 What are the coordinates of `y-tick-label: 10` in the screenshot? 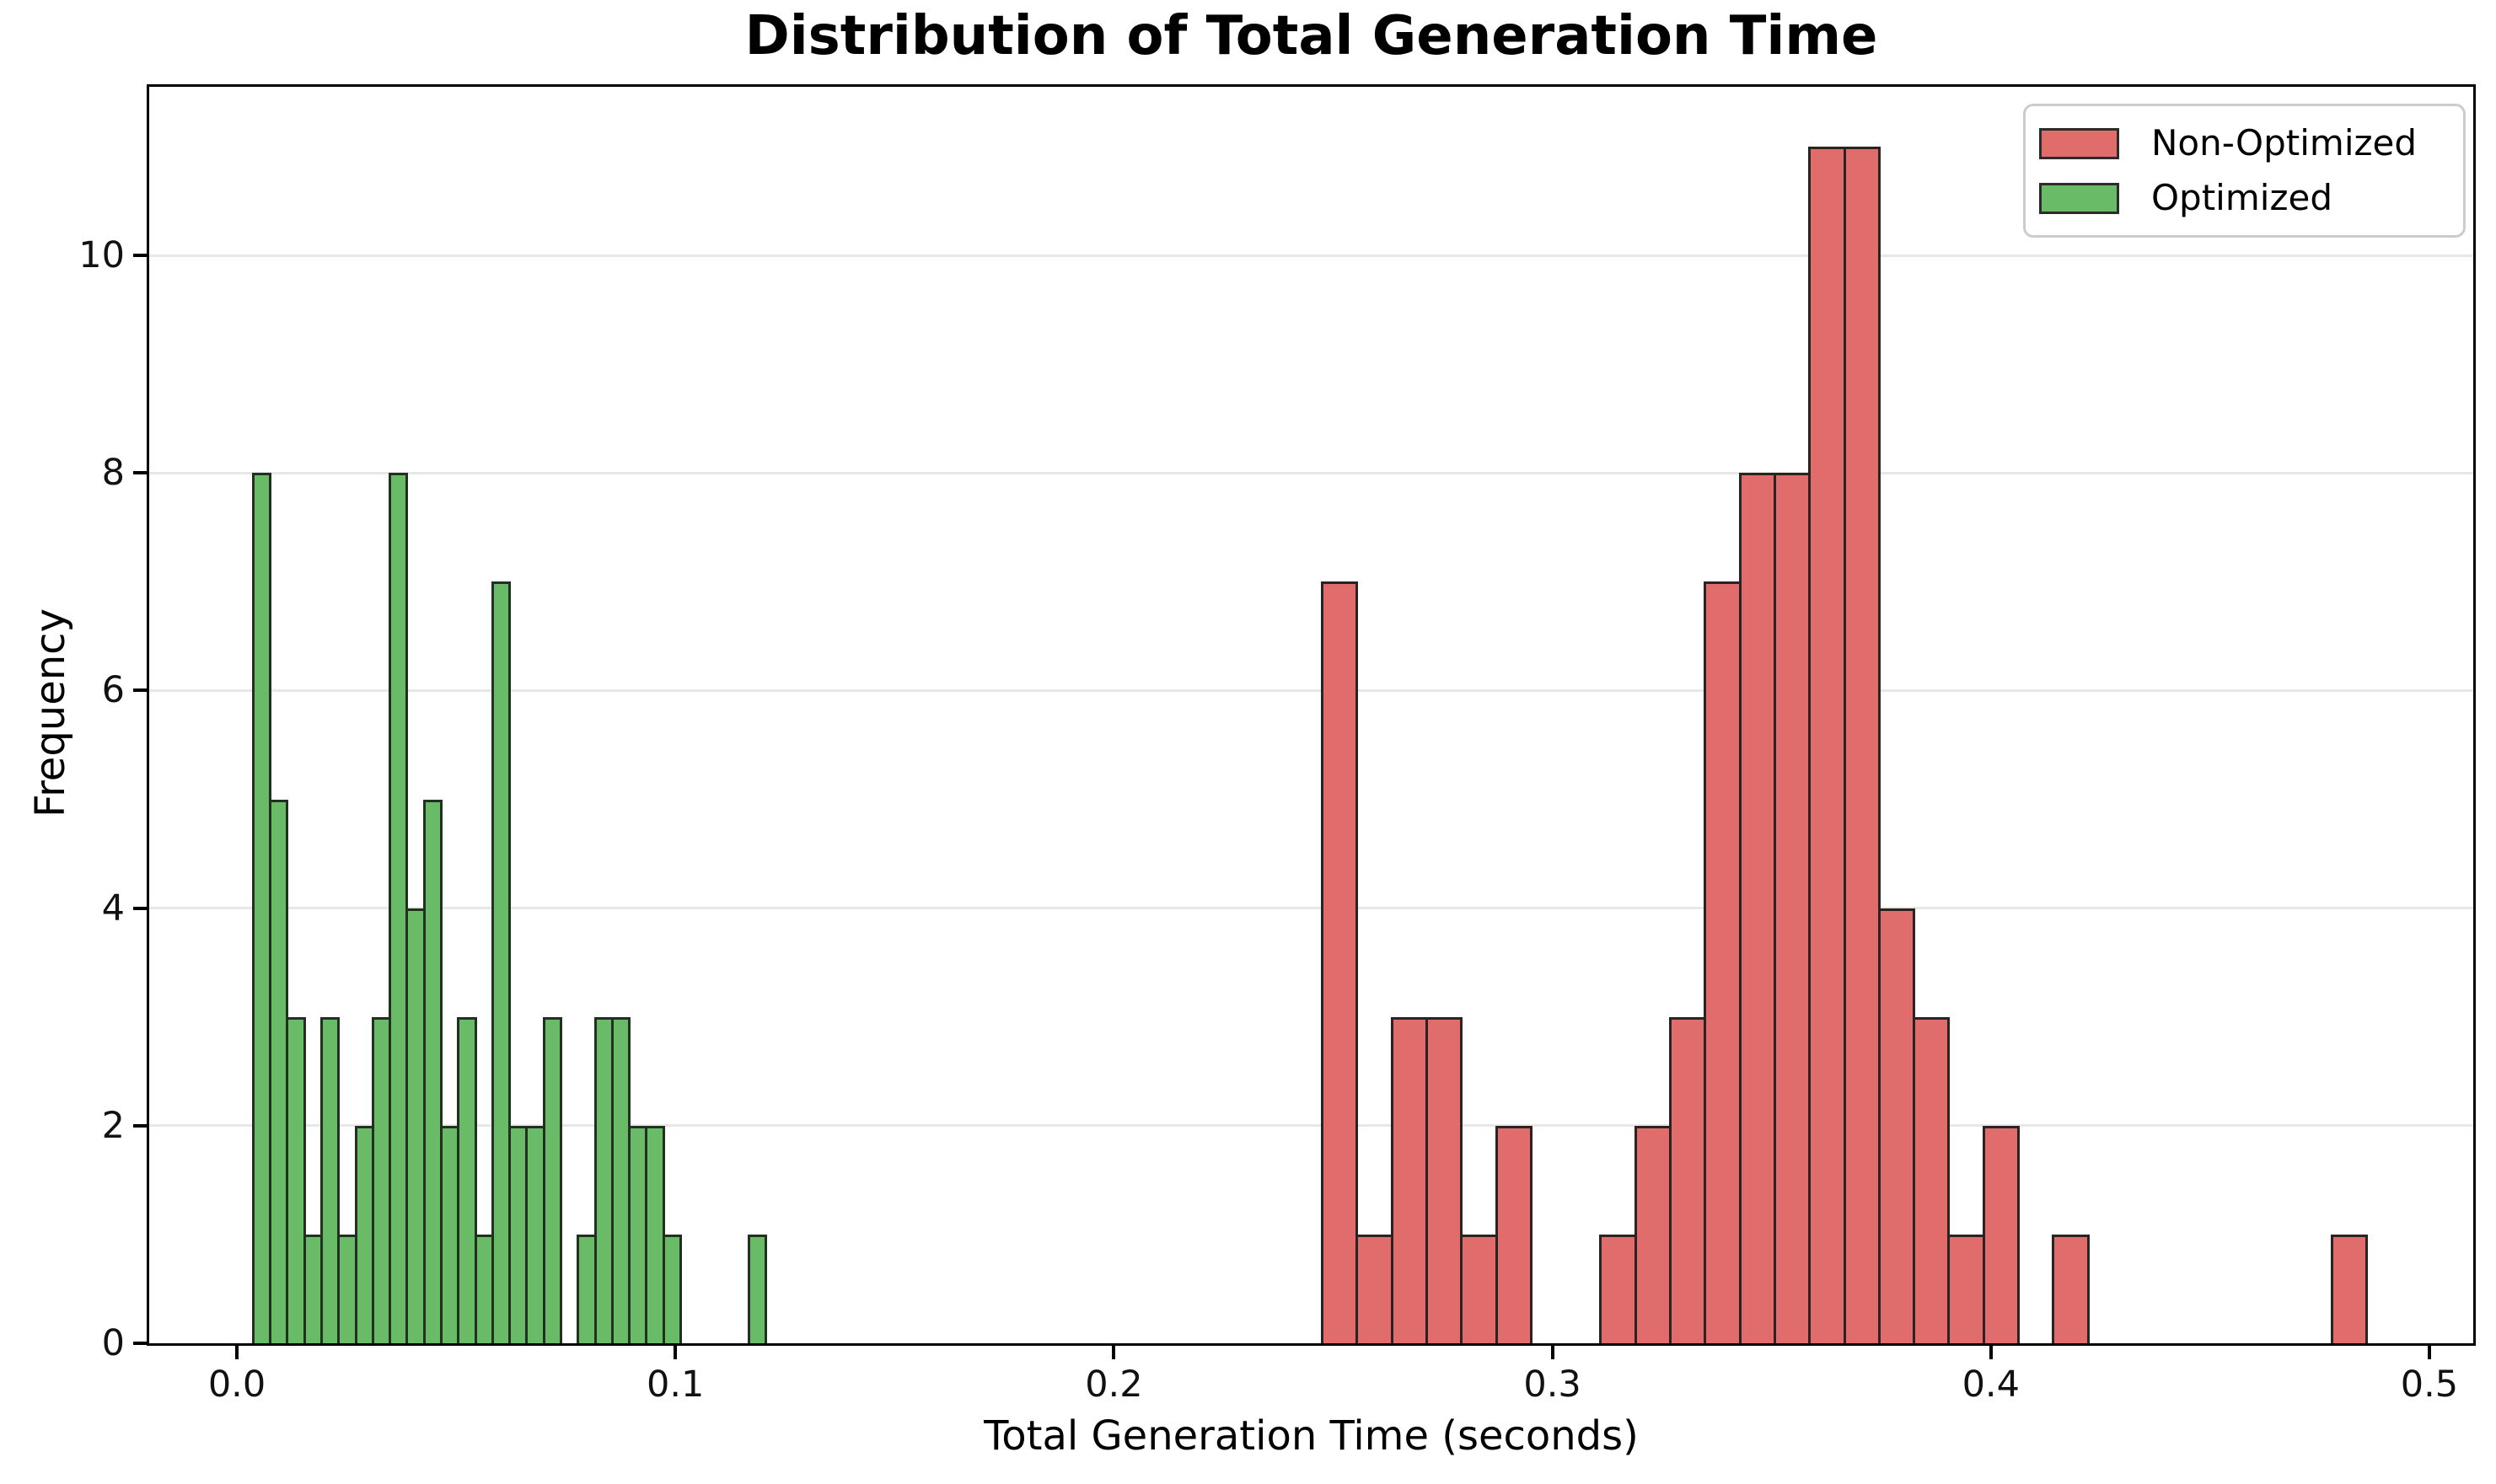 It's located at (101, 256).